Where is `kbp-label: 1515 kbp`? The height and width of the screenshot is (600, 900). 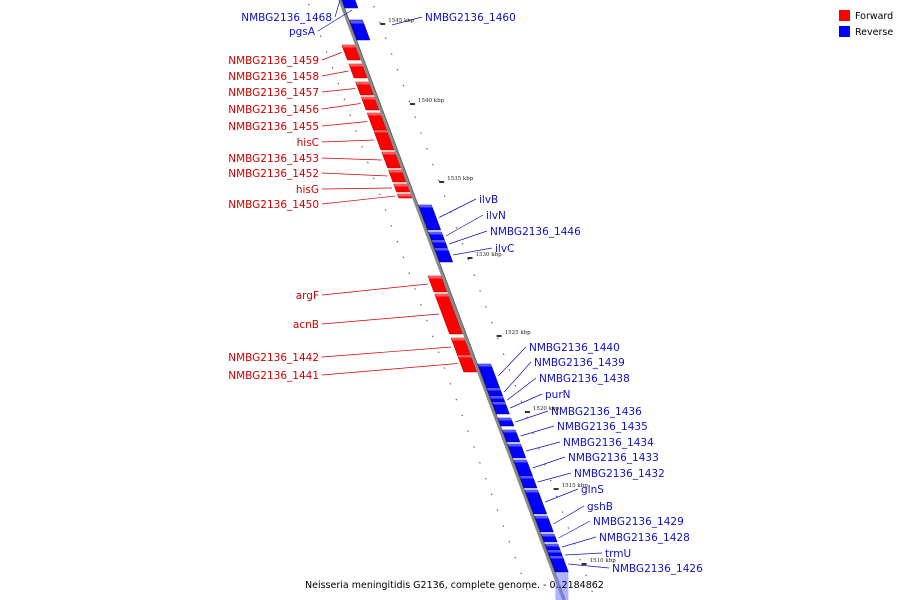 kbp-label: 1515 kbp is located at coordinates (575, 486).